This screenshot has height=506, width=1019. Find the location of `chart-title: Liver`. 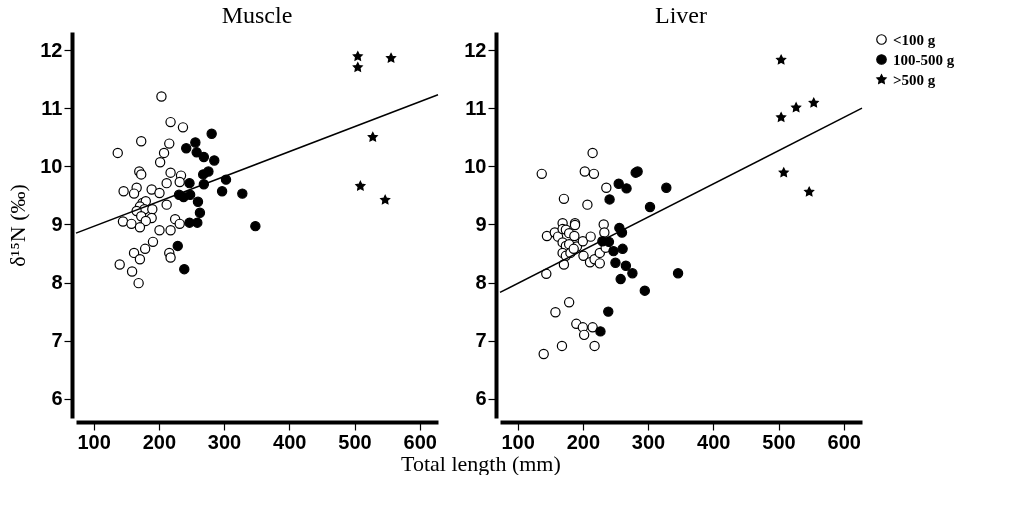

chart-title: Liver is located at coordinates (681, 15).